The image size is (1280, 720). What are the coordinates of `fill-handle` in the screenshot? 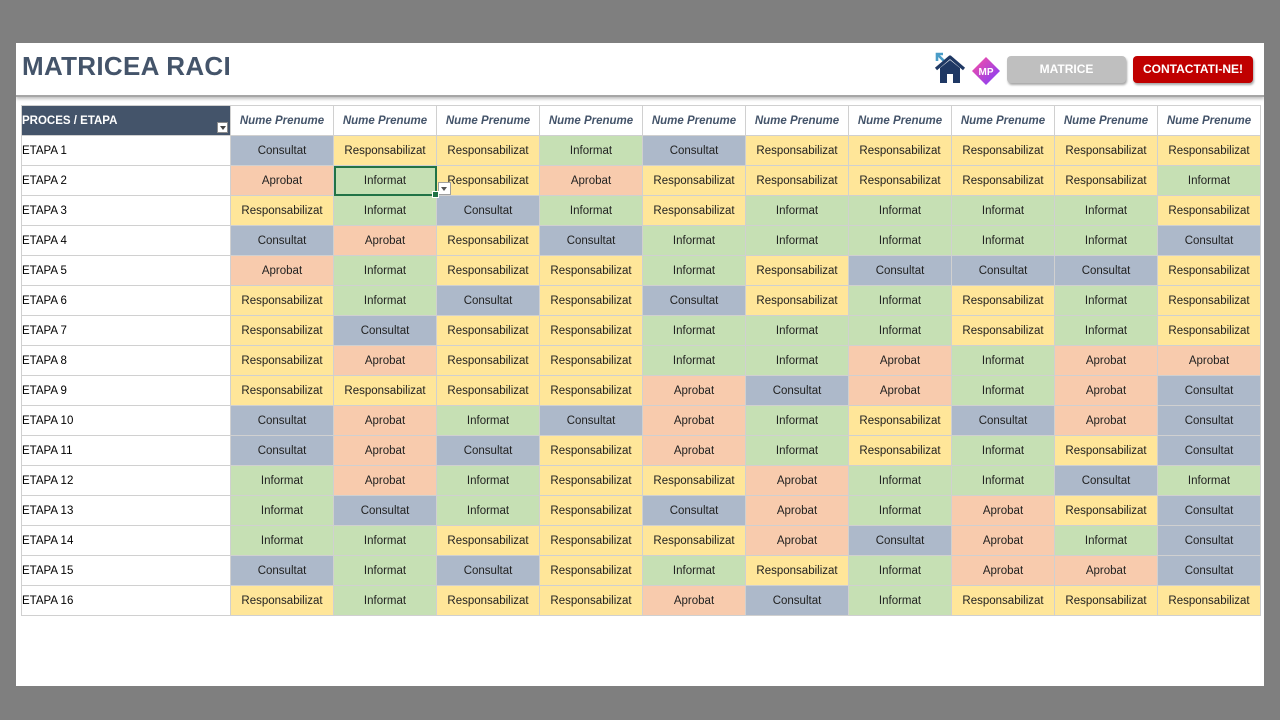 It's located at (435, 194).